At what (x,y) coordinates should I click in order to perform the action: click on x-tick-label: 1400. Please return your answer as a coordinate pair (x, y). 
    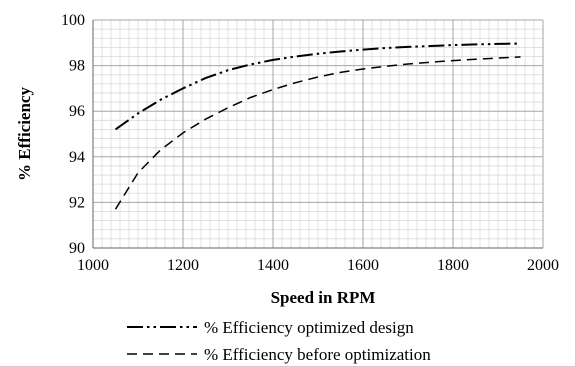
    Looking at the image, I should click on (273, 265).